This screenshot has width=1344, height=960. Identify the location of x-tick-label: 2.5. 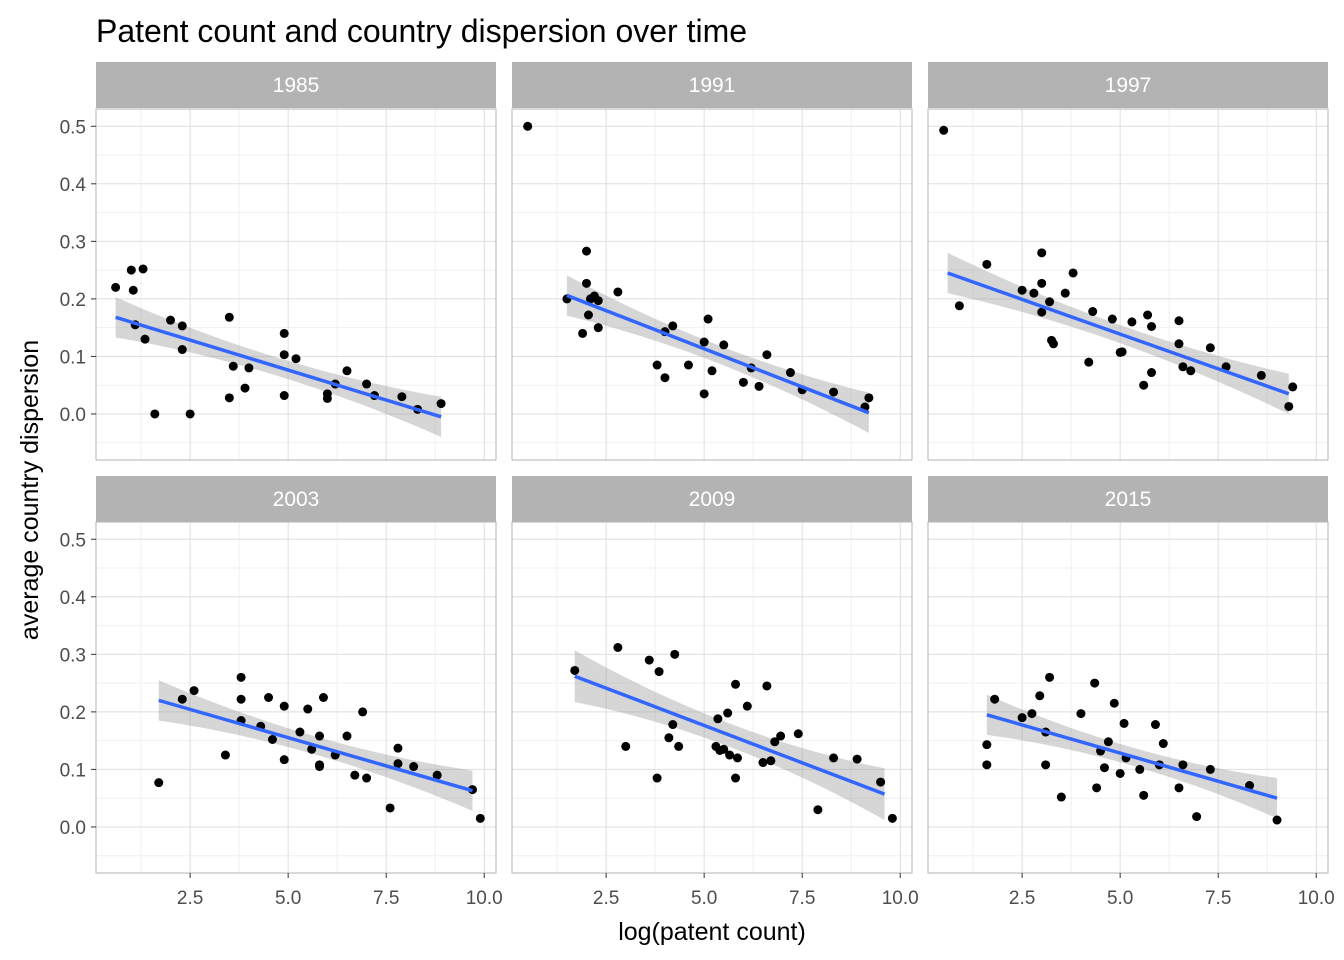
(606, 898).